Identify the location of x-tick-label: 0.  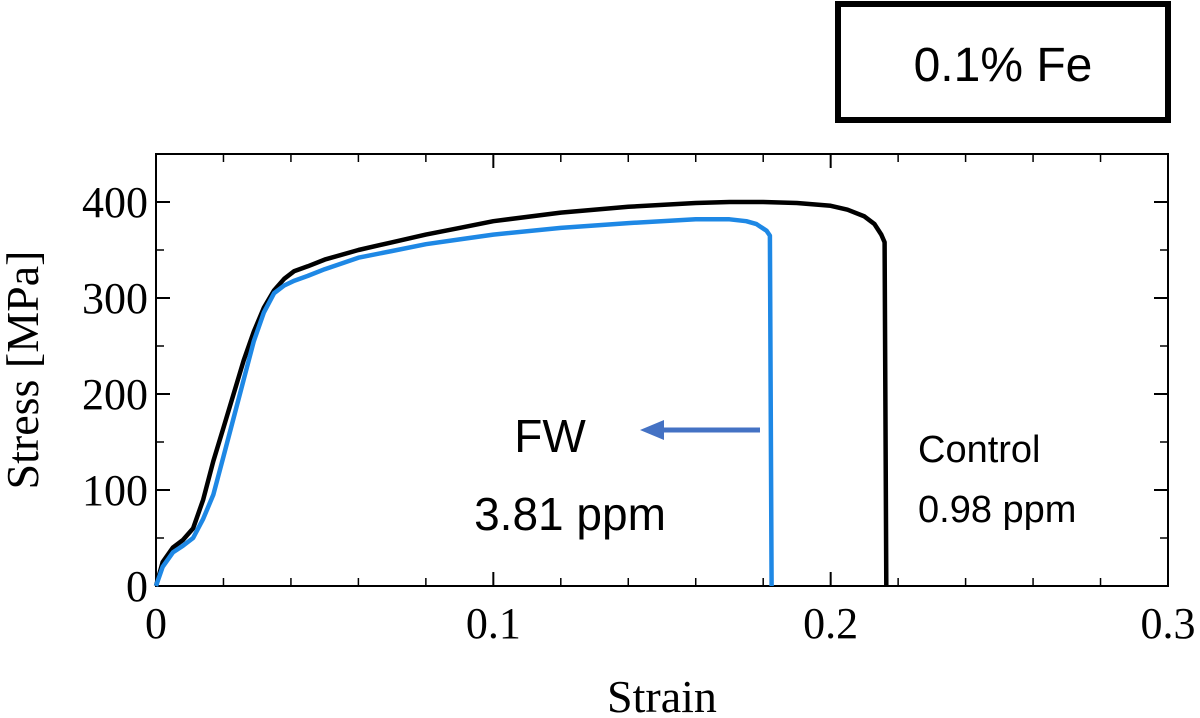
(156, 623).